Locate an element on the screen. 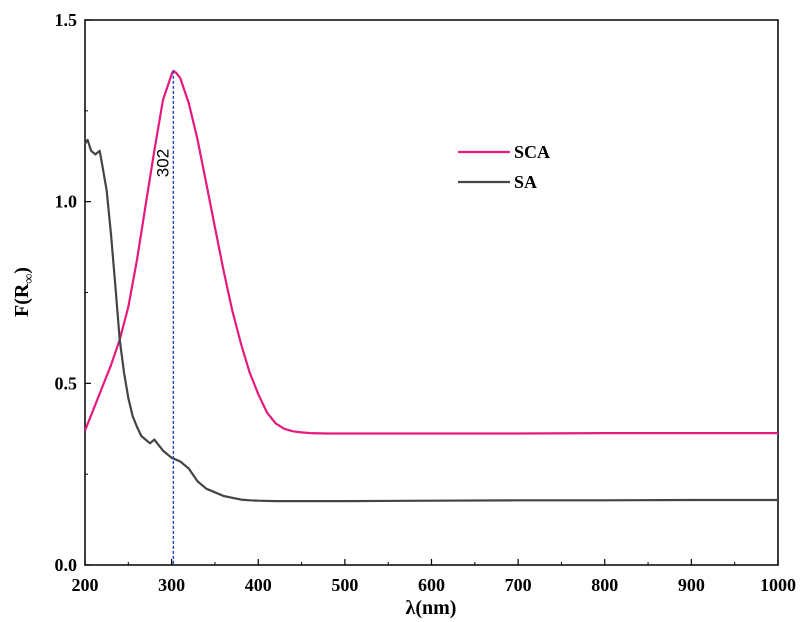 The image size is (803, 622). x-tick-label: 300 is located at coordinates (171, 585).